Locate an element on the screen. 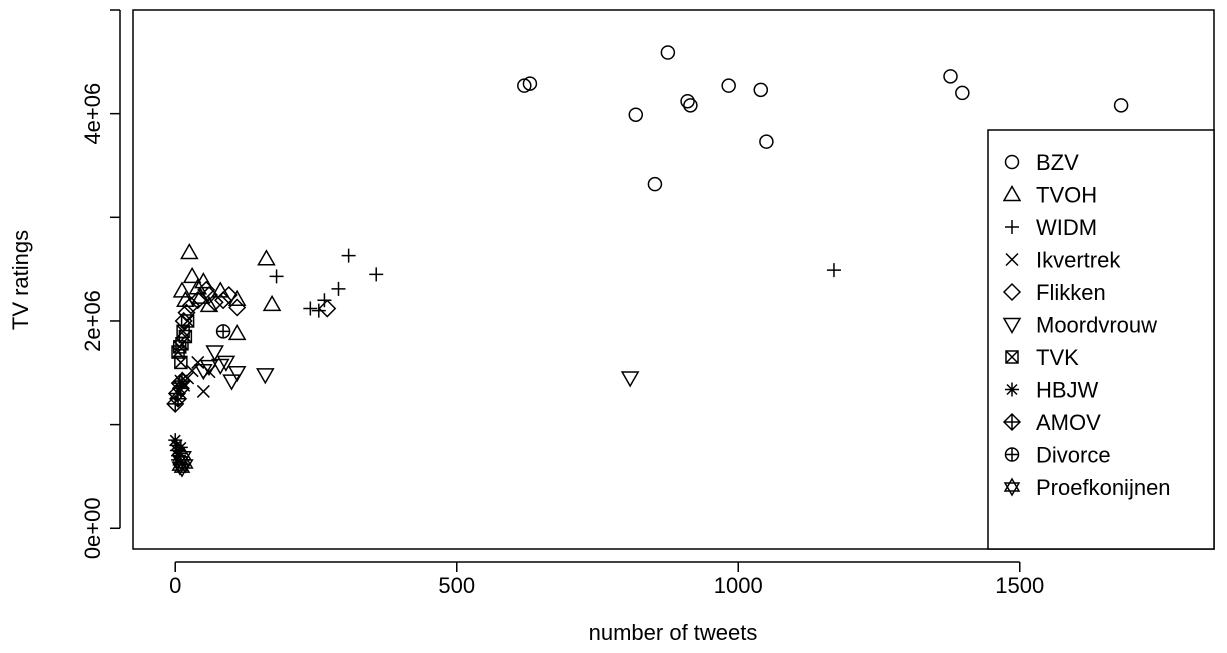 The height and width of the screenshot is (653, 1227). legend-label: WIDM is located at coordinates (1066, 227).